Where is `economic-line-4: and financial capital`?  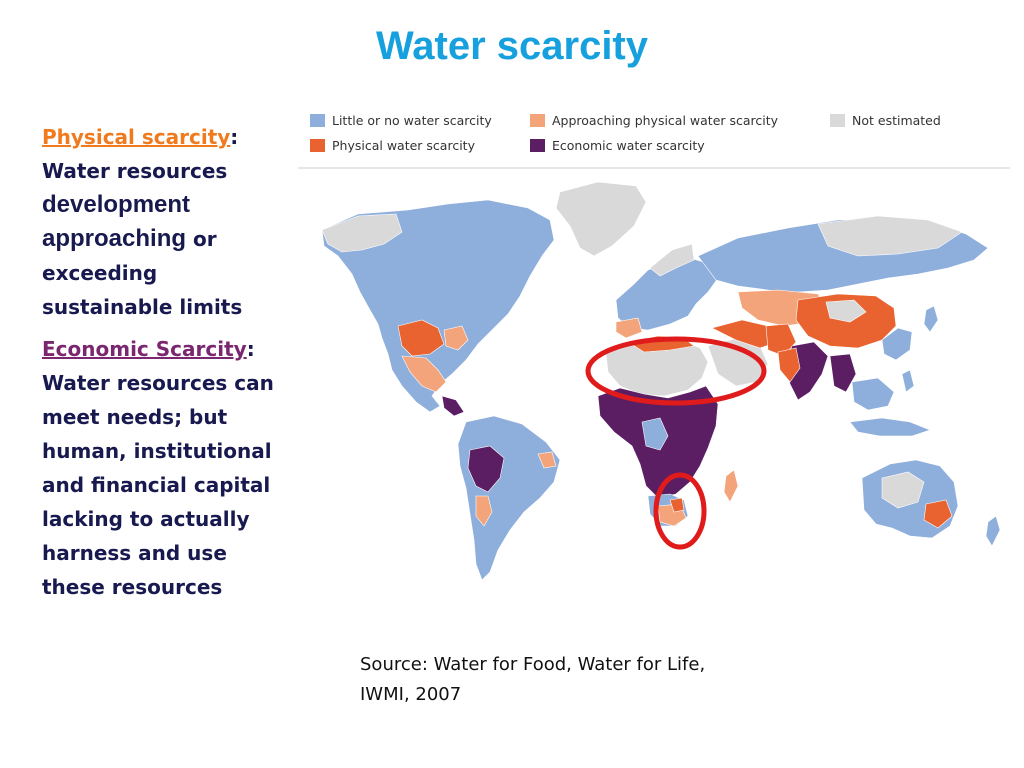 economic-line-4: and financial capital is located at coordinates (156, 485).